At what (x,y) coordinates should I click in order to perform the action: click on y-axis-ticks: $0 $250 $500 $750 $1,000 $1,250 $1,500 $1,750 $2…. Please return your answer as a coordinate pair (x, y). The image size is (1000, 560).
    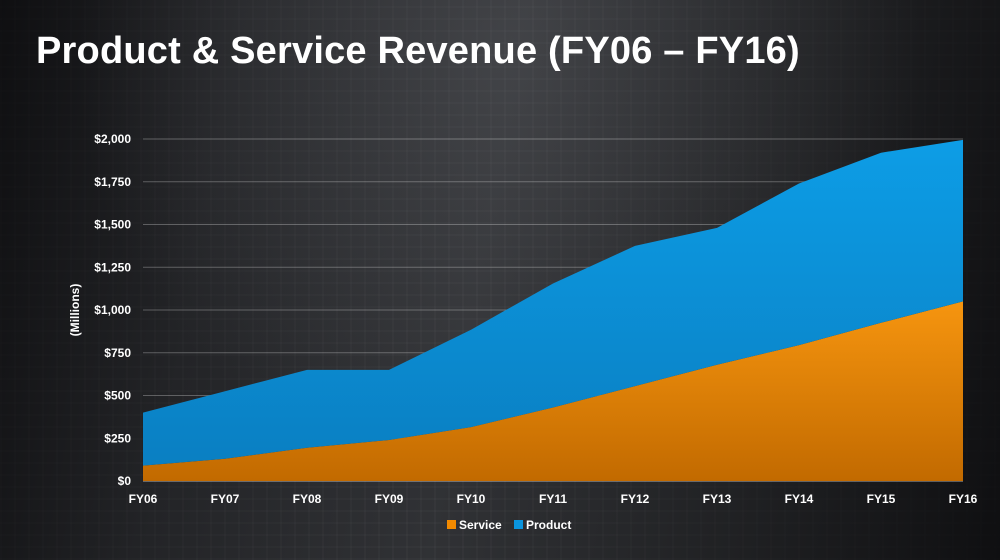
    Looking at the image, I should click on (112, 310).